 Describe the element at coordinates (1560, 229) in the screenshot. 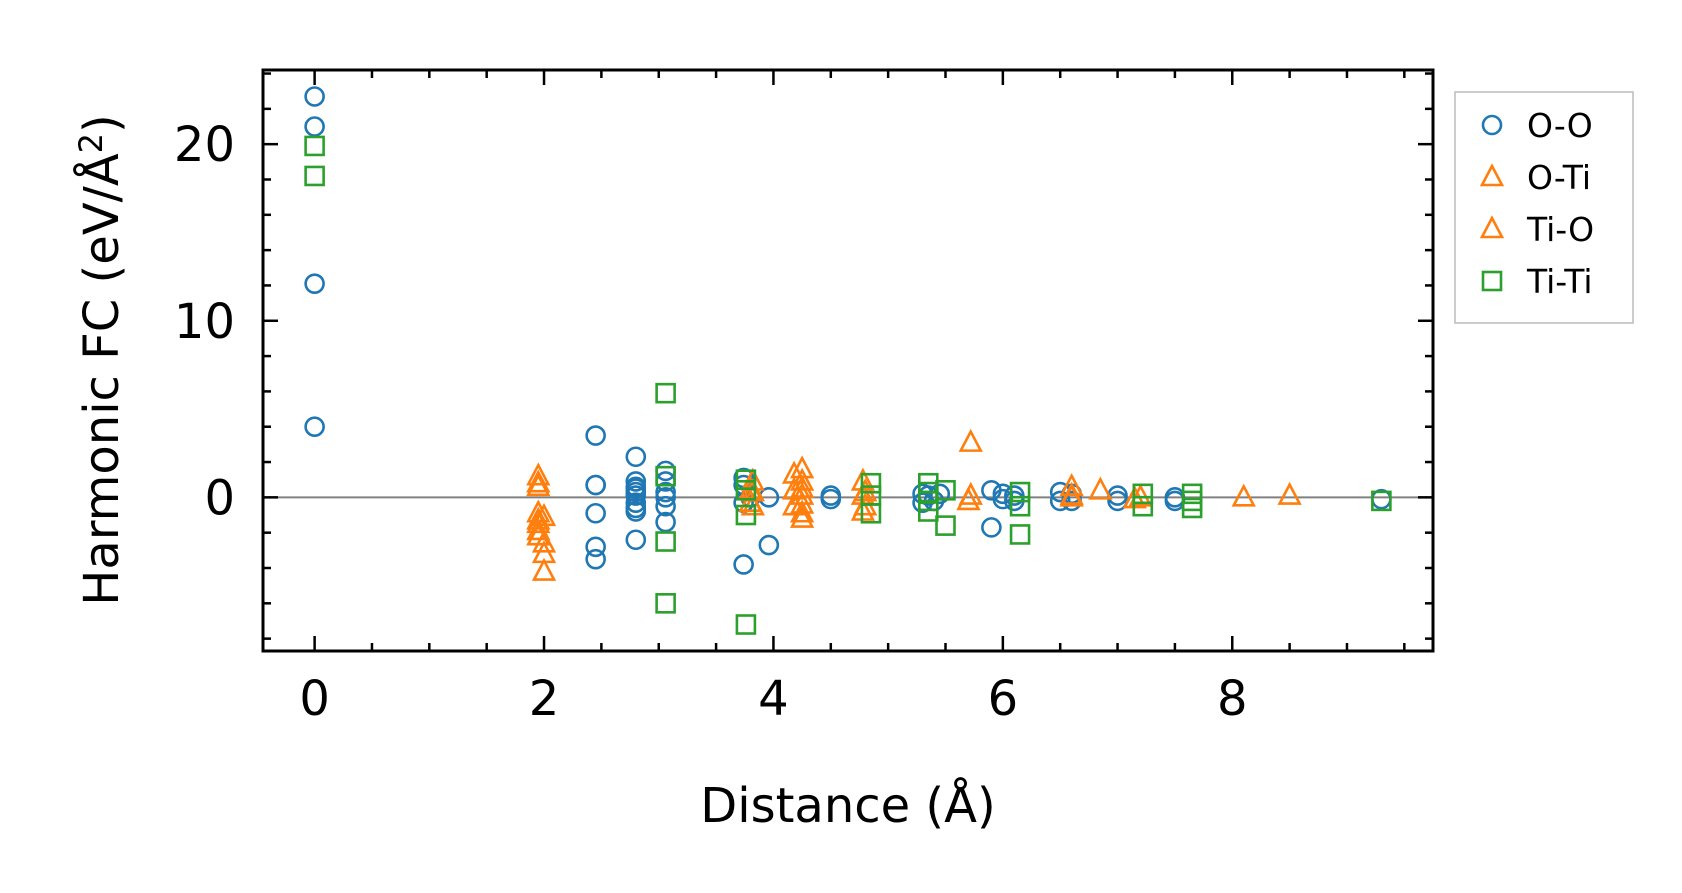

I see `legend-label-ti-o: Ti-O` at that location.